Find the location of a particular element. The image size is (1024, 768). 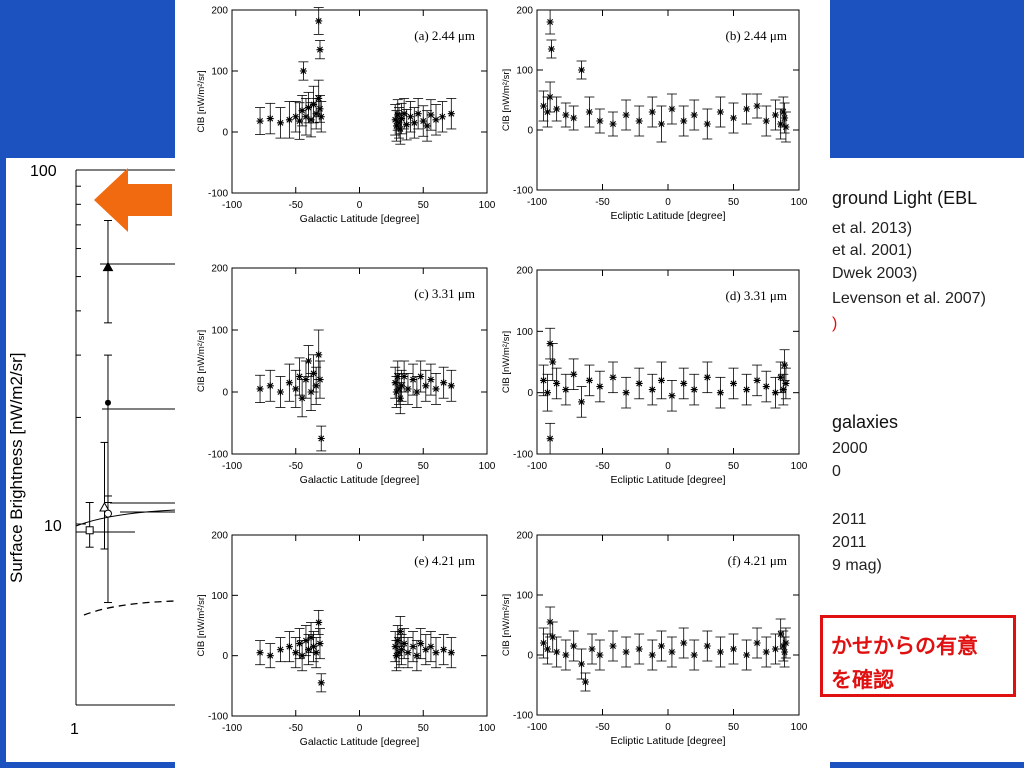

data-point-circle is located at coordinates (107, 513).